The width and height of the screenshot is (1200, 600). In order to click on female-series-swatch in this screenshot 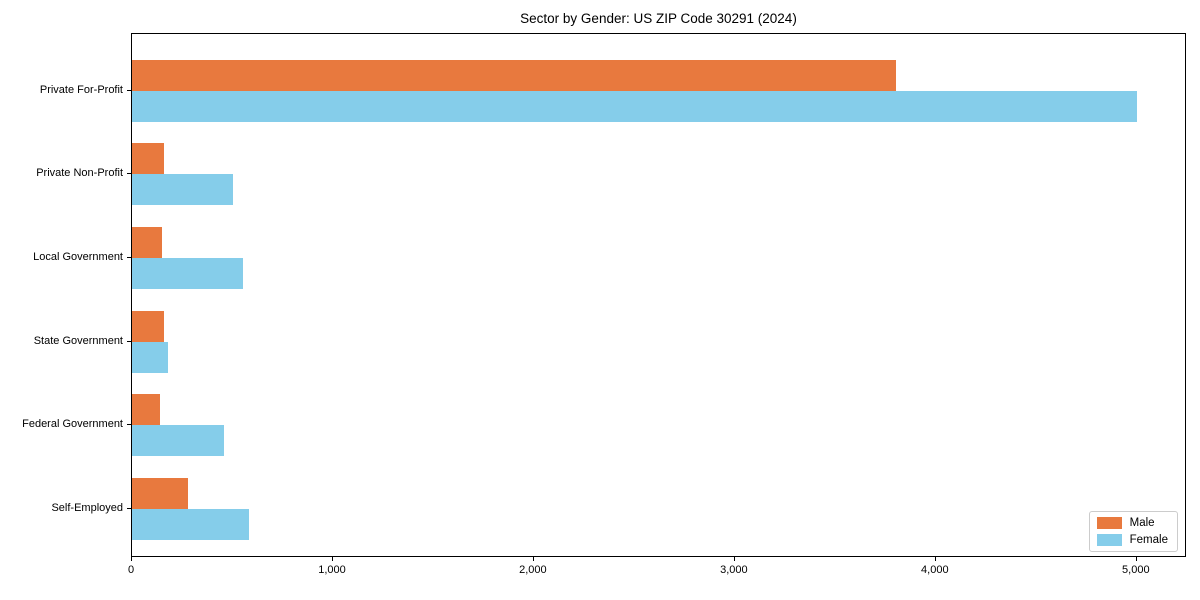, I will do `click(1109, 540)`.